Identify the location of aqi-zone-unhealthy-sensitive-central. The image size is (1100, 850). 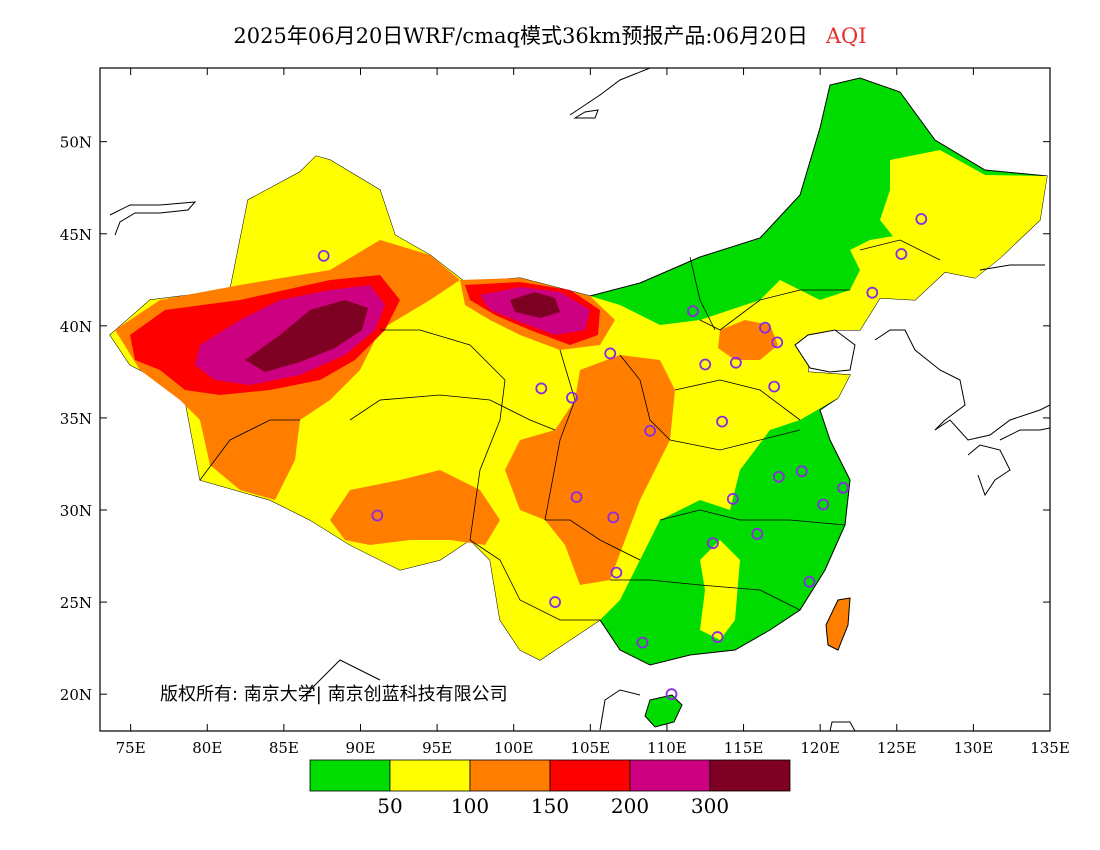
(590, 470).